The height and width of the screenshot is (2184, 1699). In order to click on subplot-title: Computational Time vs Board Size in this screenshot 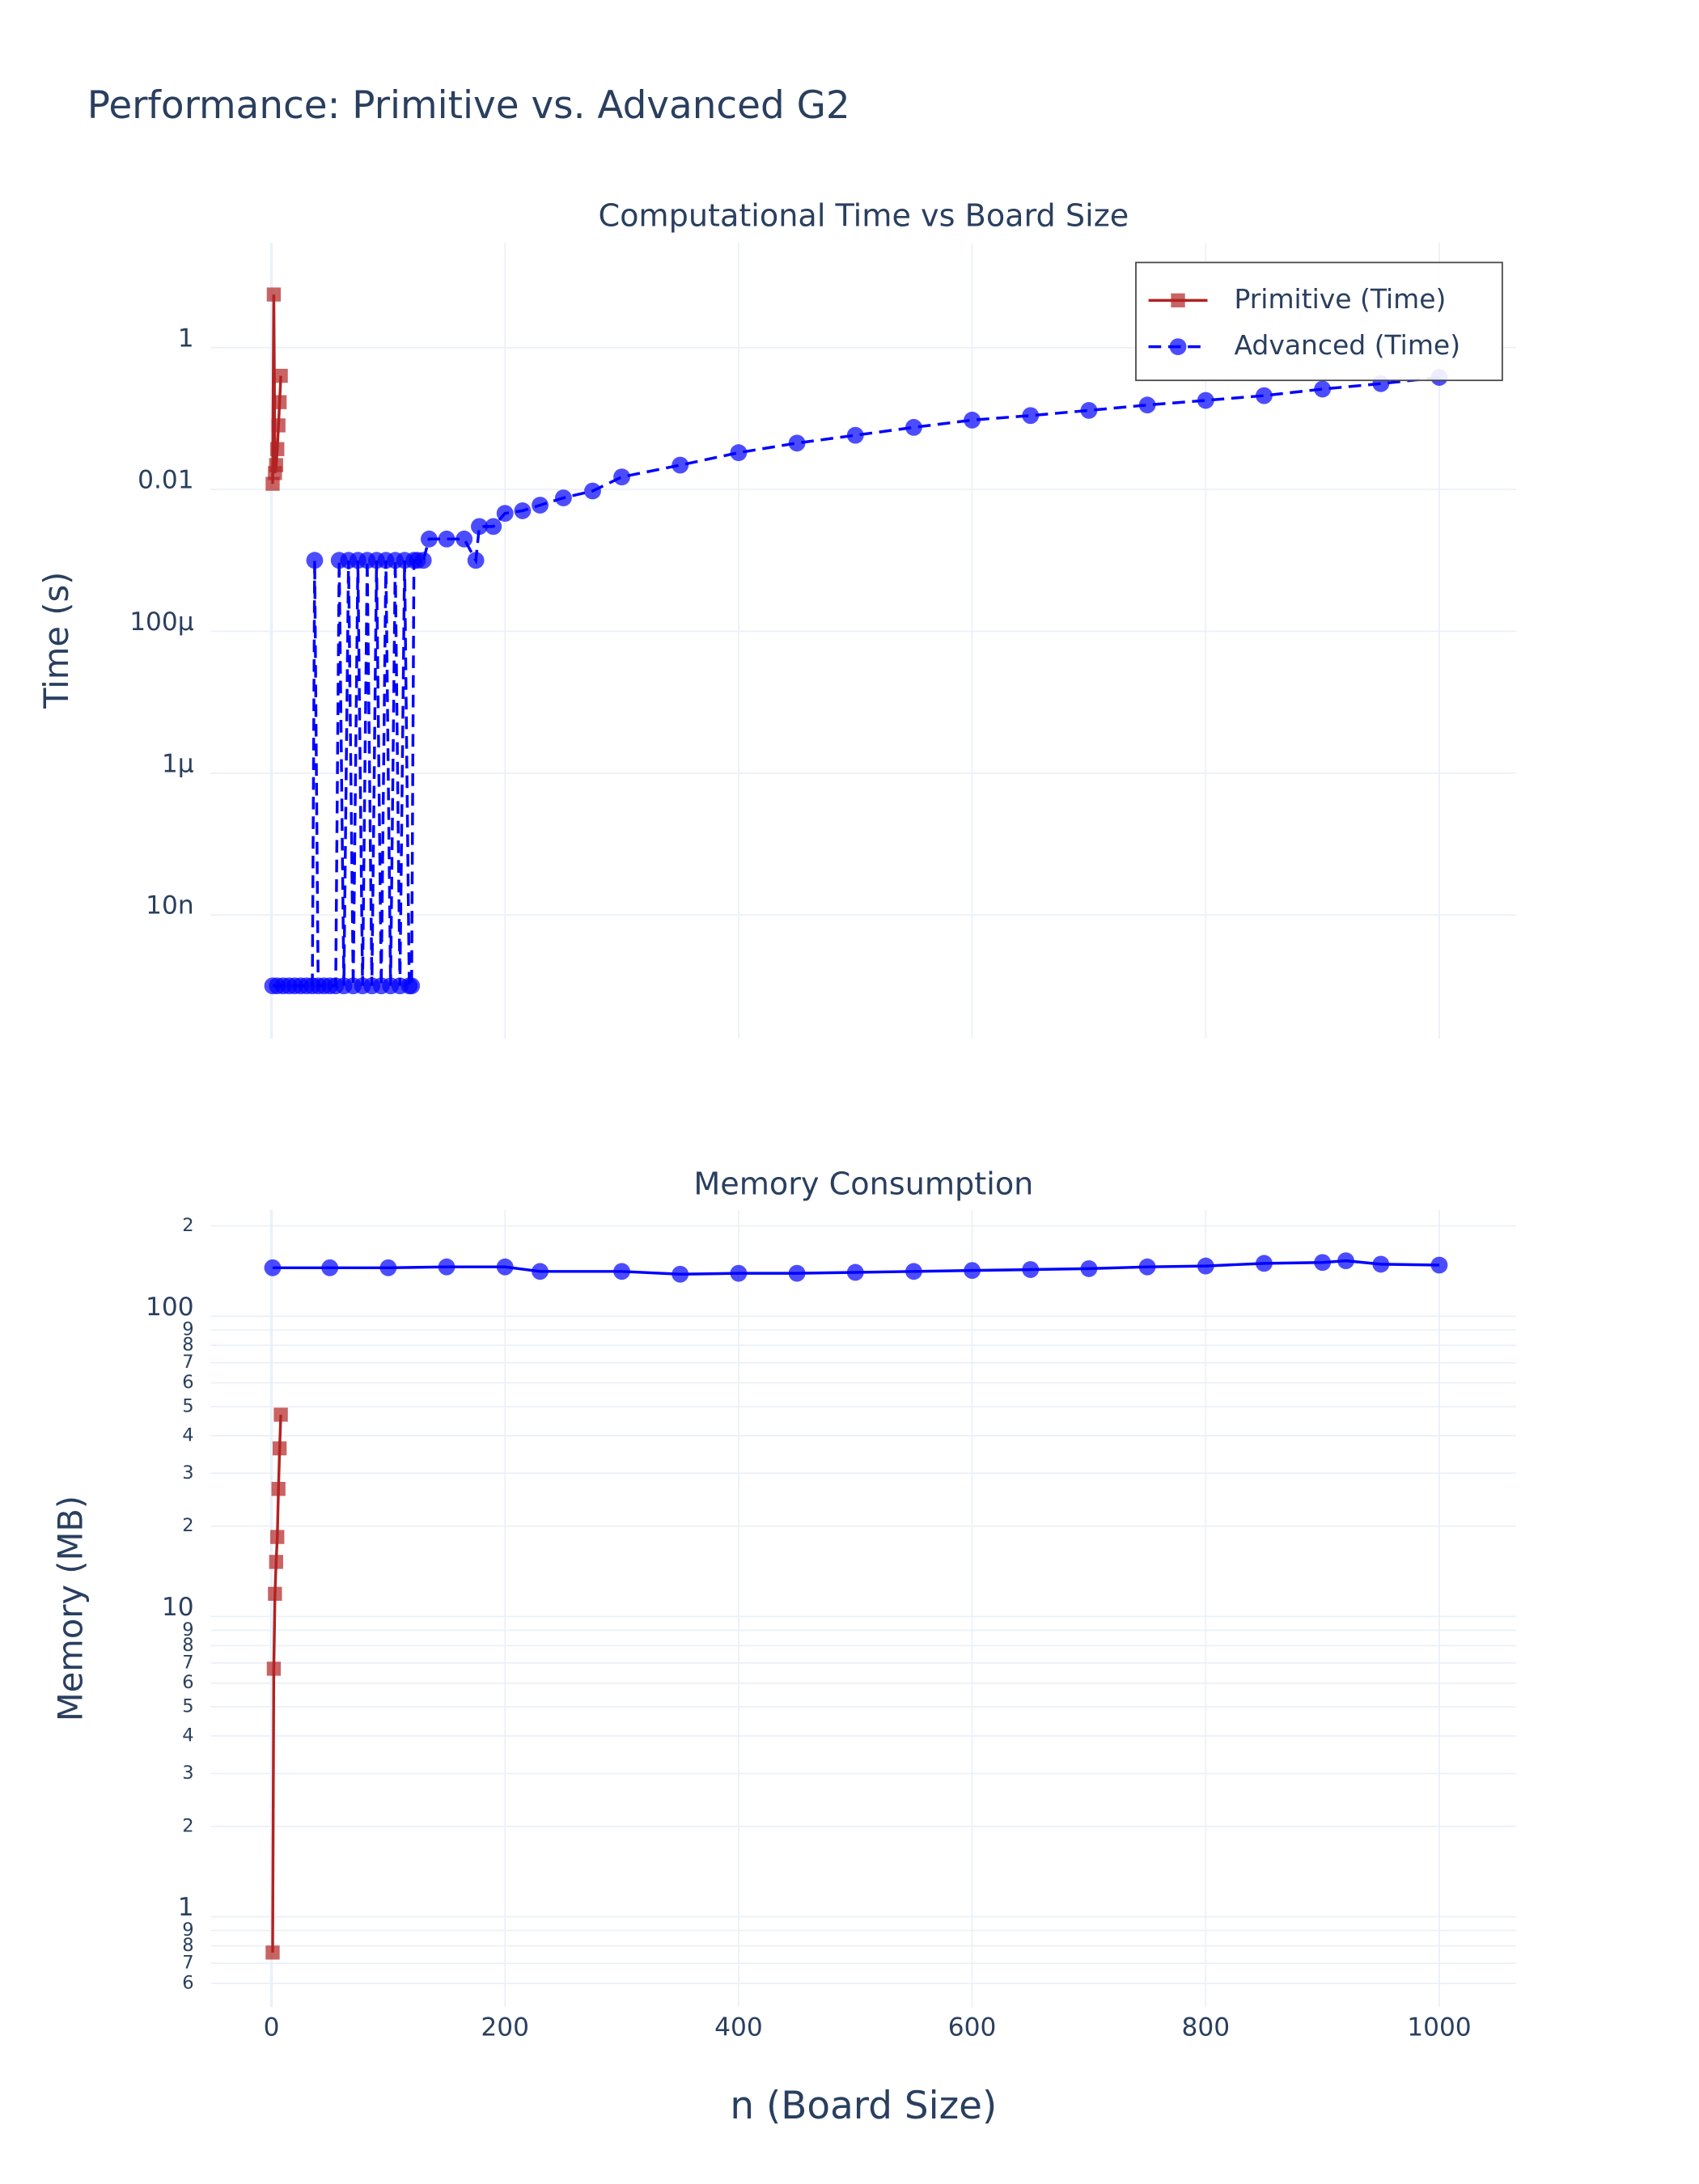, I will do `click(863, 216)`.